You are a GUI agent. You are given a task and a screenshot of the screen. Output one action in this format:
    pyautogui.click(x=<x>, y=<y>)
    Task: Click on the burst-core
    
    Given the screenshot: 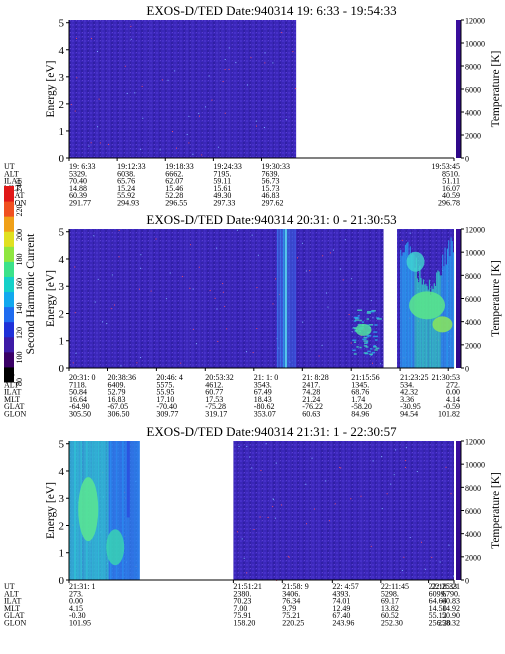 What is the action you would take?
    pyautogui.click(x=427, y=305)
    